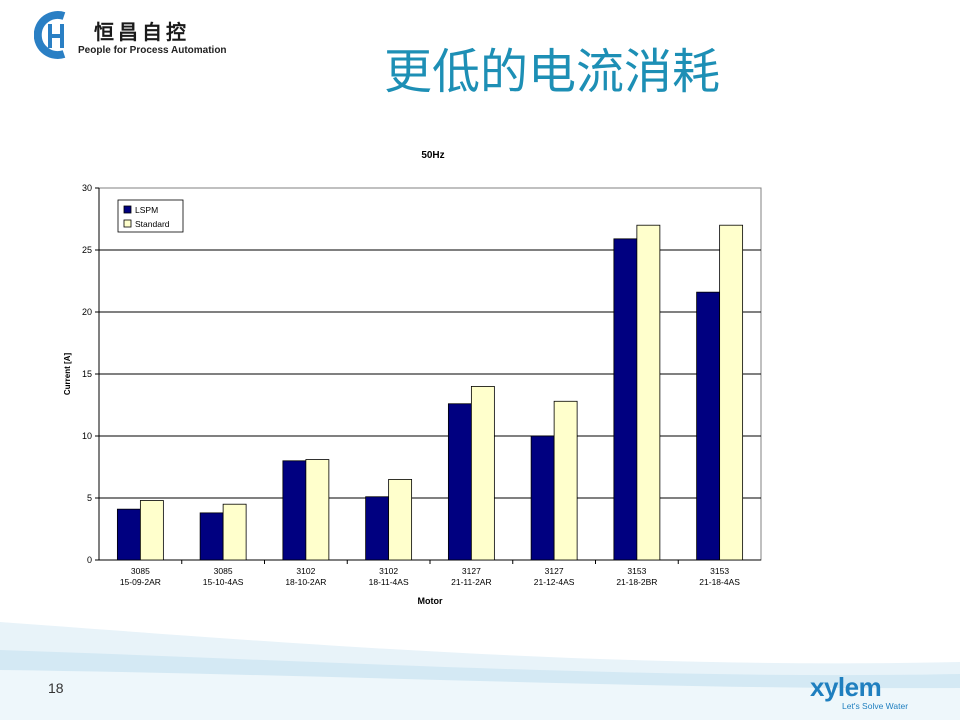 This screenshot has width=960, height=720. I want to click on legend-label-standard: Standard, so click(152, 224).